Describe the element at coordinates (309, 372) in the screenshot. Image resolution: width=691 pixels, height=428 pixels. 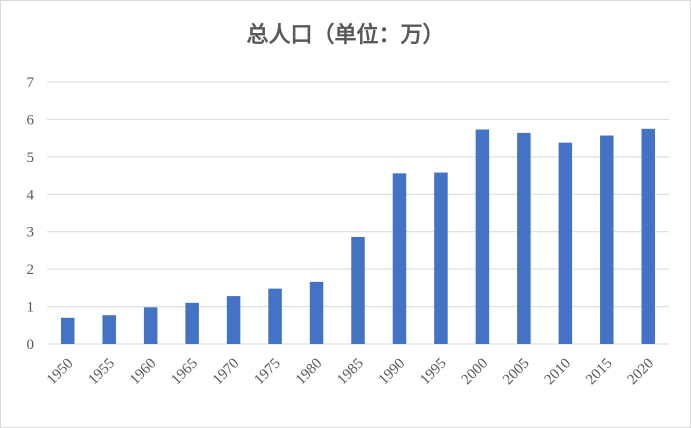
I see `x-tick-label: 1980` at that location.